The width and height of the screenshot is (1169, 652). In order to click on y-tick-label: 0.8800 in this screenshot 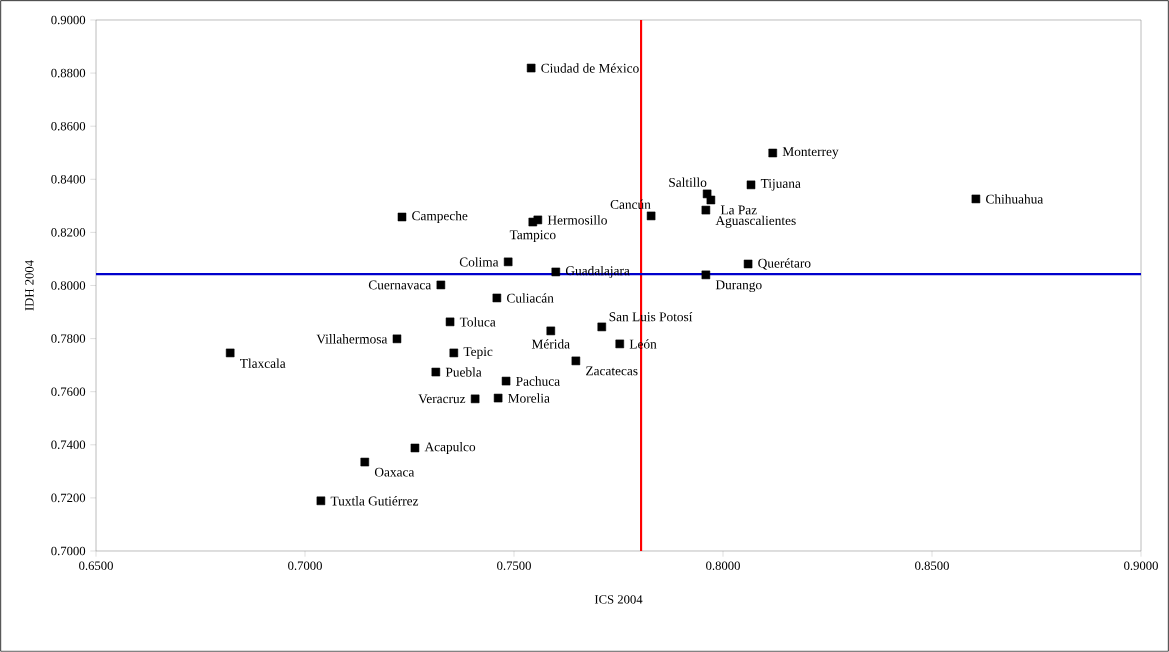, I will do `click(68, 73)`.